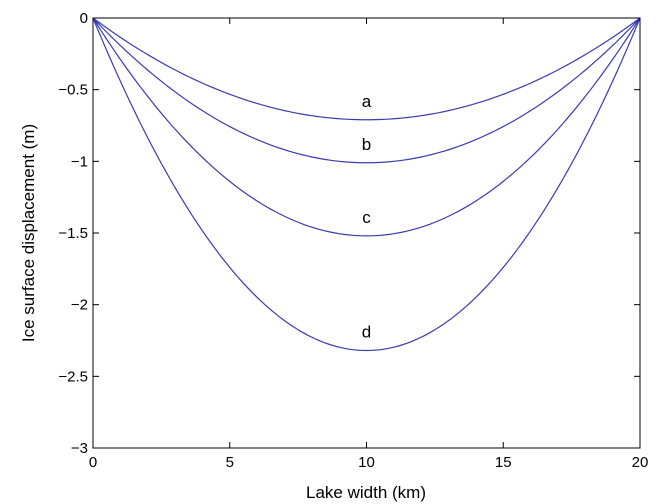 The image size is (662, 504). Describe the element at coordinates (79, 305) in the screenshot. I see `y-tick-label: −2` at that location.